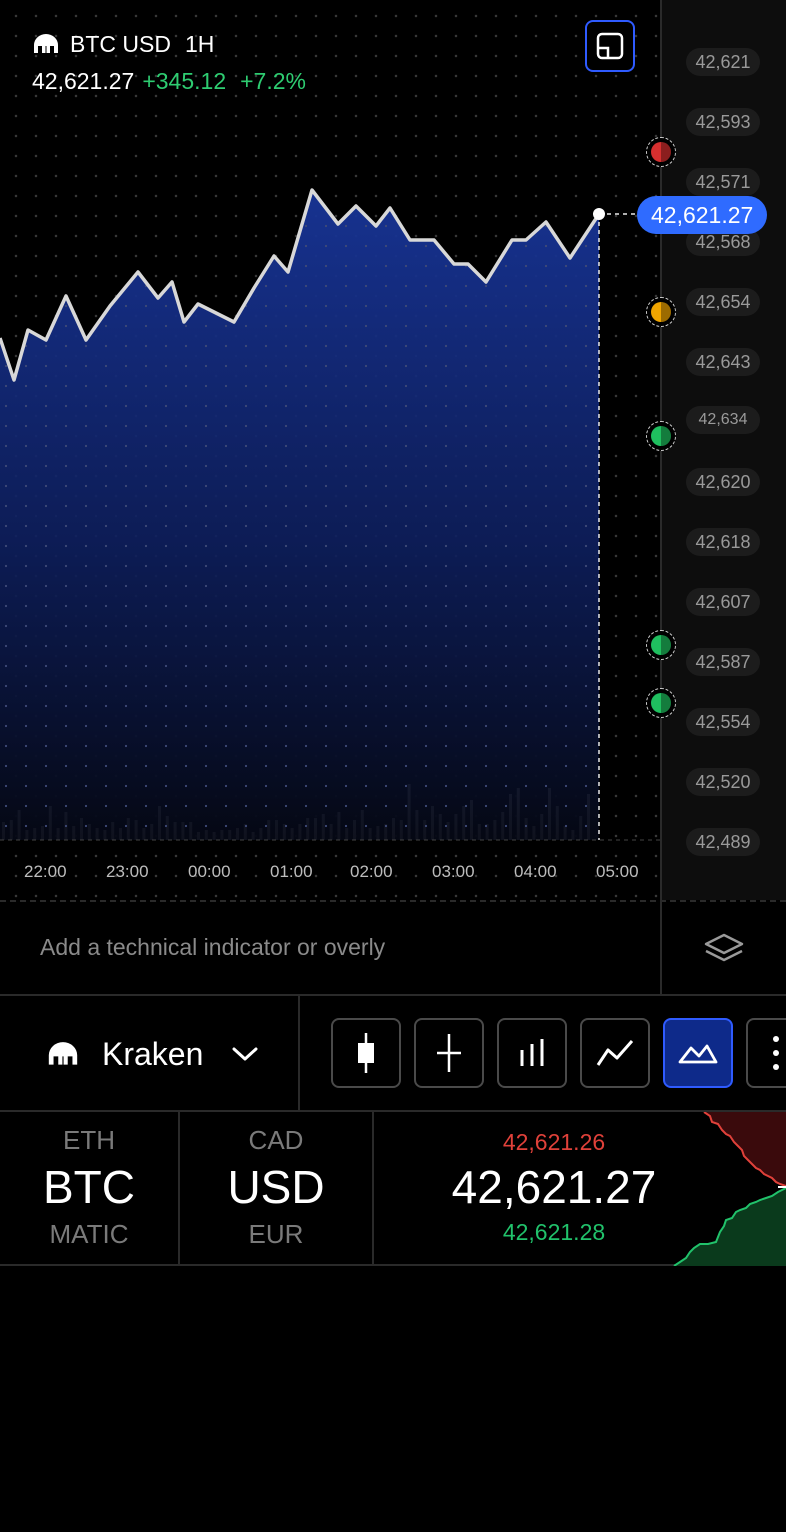 Image resolution: width=786 pixels, height=1532 pixels. I want to click on price-row: 42,621.27 +345.12 +7.2%, so click(169, 81).